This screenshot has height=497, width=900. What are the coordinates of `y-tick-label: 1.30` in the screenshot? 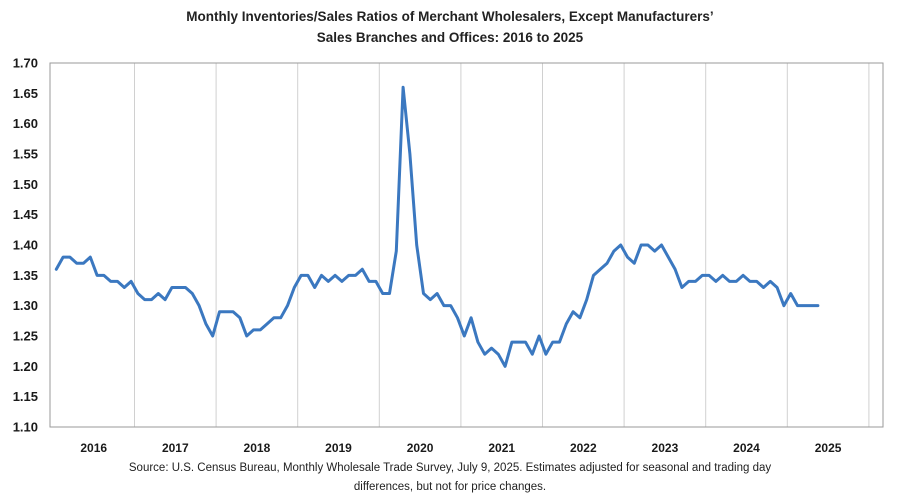 It's located at (25, 305).